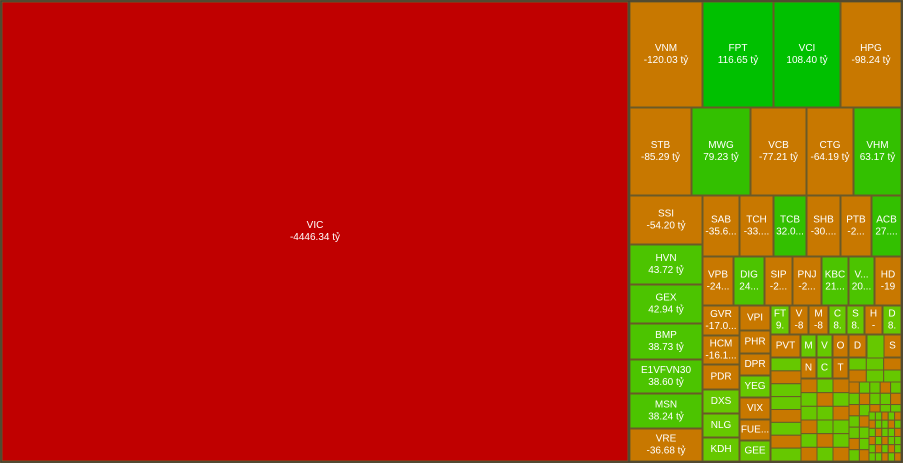 The width and height of the screenshot is (903, 463). Describe the element at coordinates (873, 314) in the screenshot. I see `ticker-label: H` at that location.